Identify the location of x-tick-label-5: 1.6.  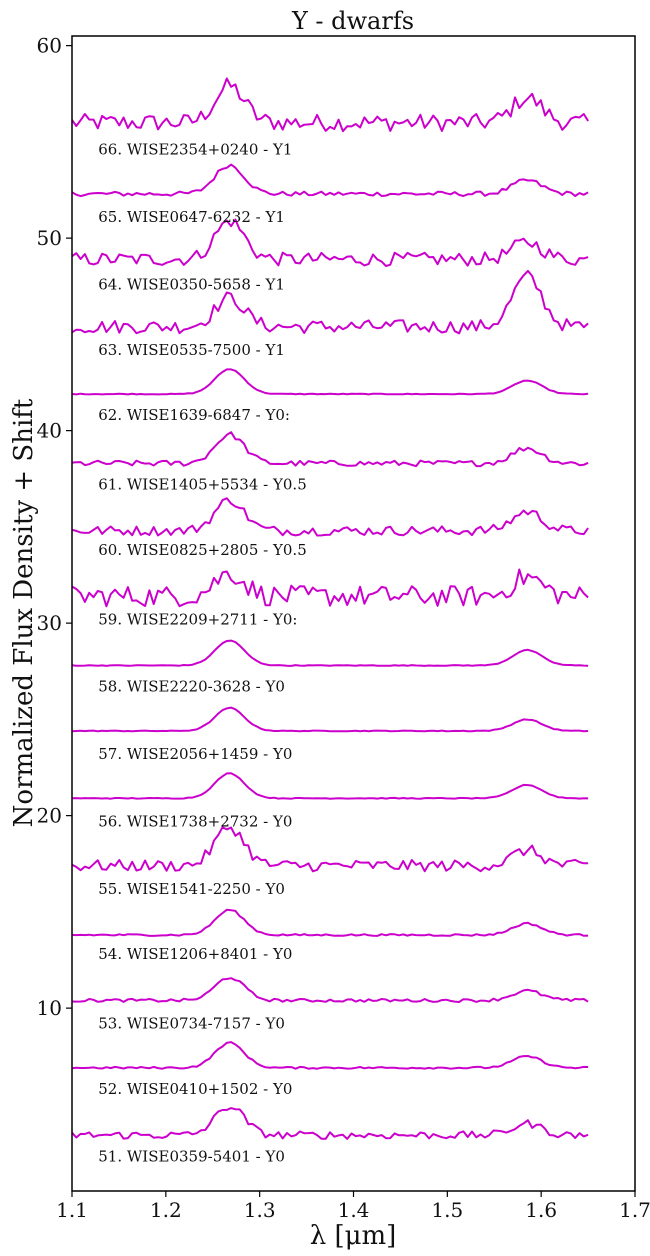
(541, 1210).